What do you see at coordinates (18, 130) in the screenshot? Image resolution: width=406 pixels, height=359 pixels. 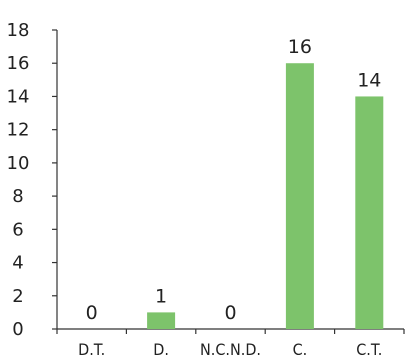 I see `y-tick-label: 12` at bounding box center [18, 130].